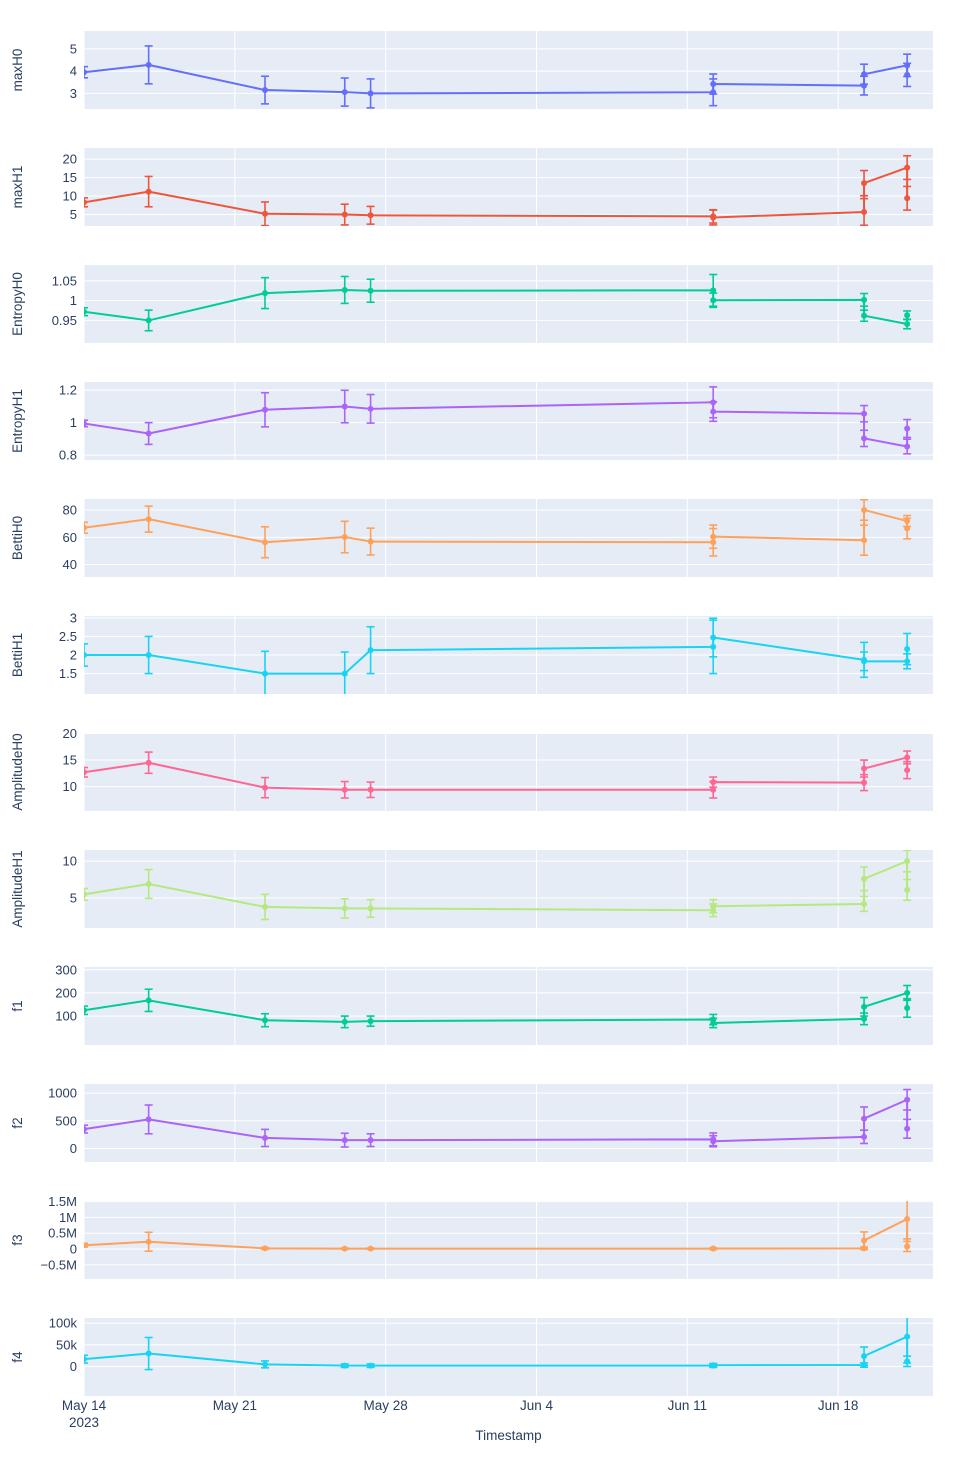  What do you see at coordinates (62, 1201) in the screenshot?
I see `y-tick-label: 1.5M` at bounding box center [62, 1201].